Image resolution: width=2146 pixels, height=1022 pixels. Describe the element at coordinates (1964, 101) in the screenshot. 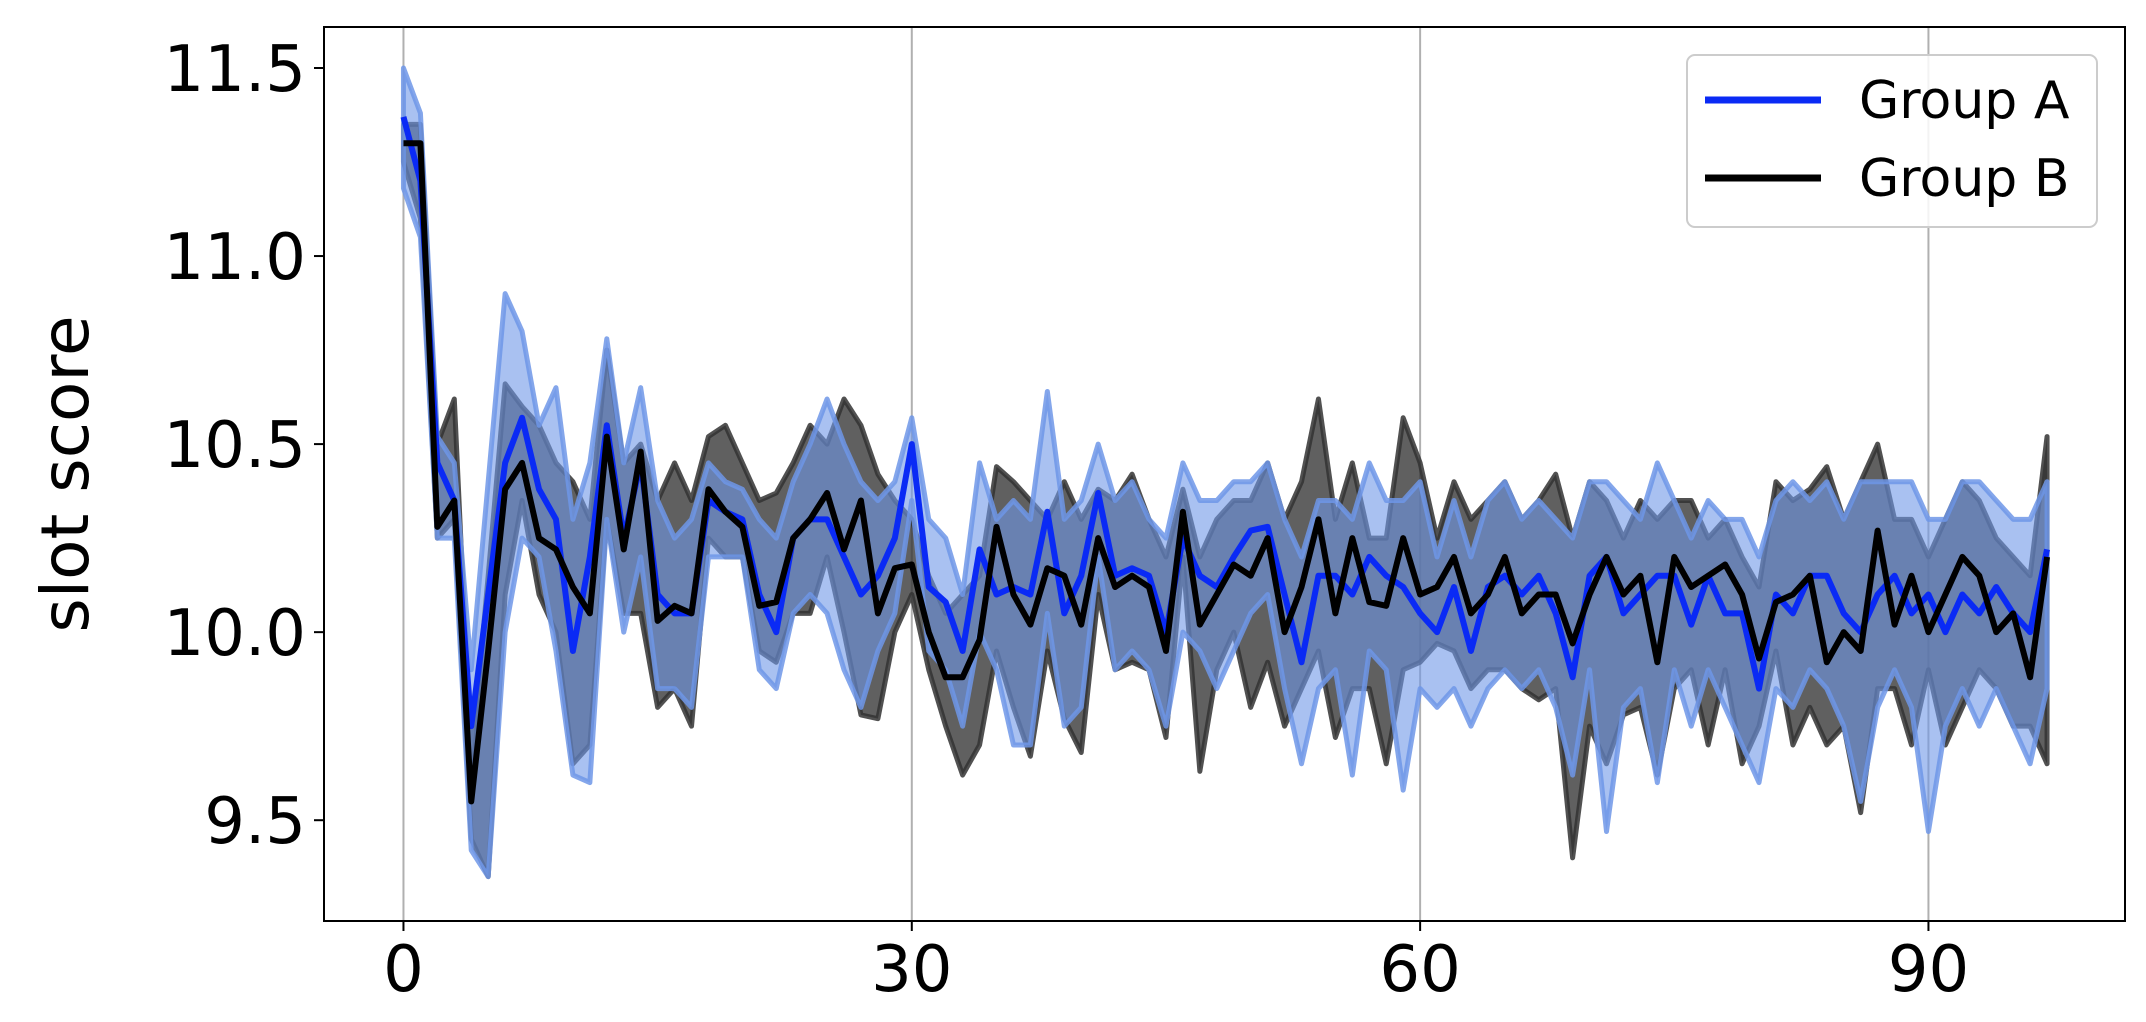

I see `legend-label: Group A` at that location.